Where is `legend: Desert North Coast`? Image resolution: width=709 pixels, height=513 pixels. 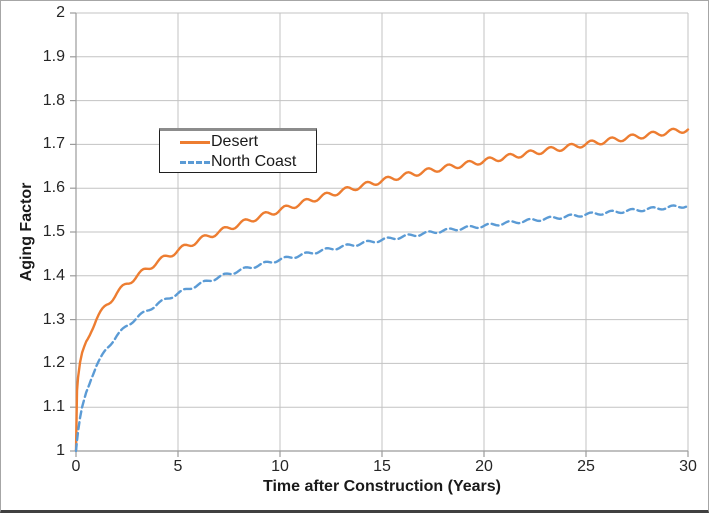 legend: Desert North Coast is located at coordinates (238, 150).